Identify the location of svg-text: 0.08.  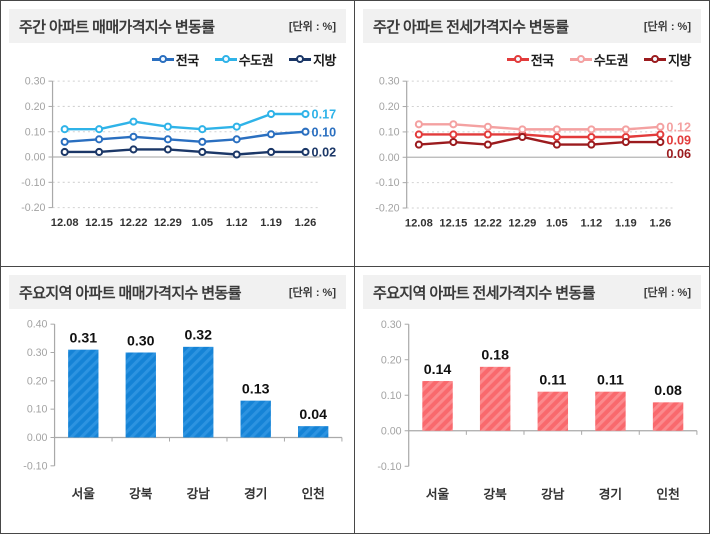
(668, 391).